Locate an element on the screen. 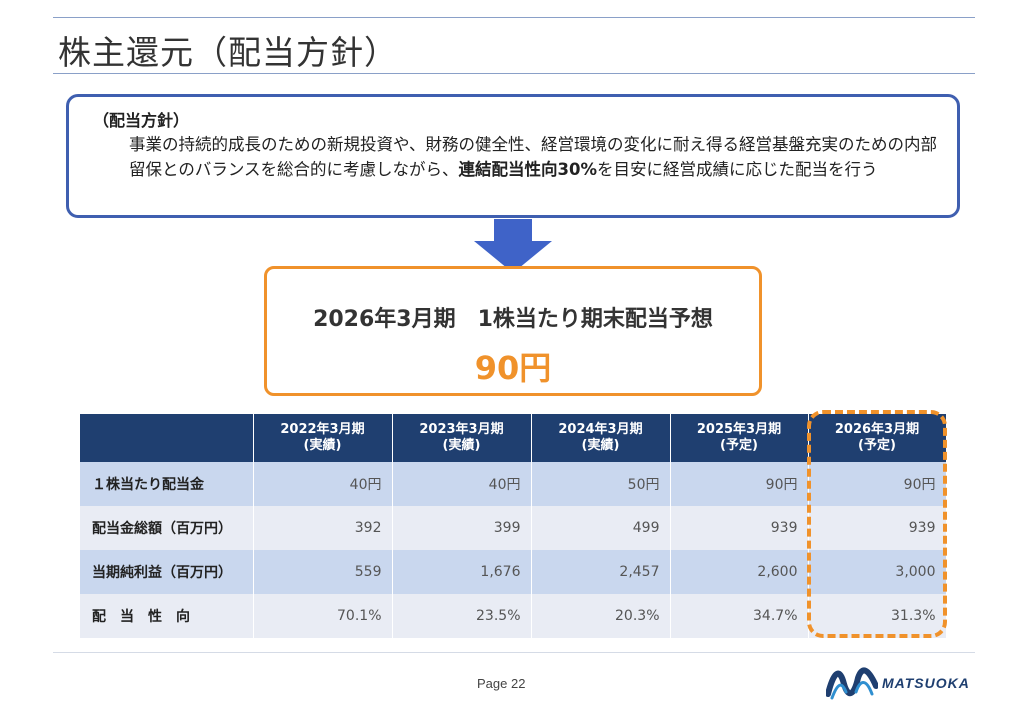 The image size is (1024, 705). column-header: 2022年3月期 (実績) is located at coordinates (323, 438).